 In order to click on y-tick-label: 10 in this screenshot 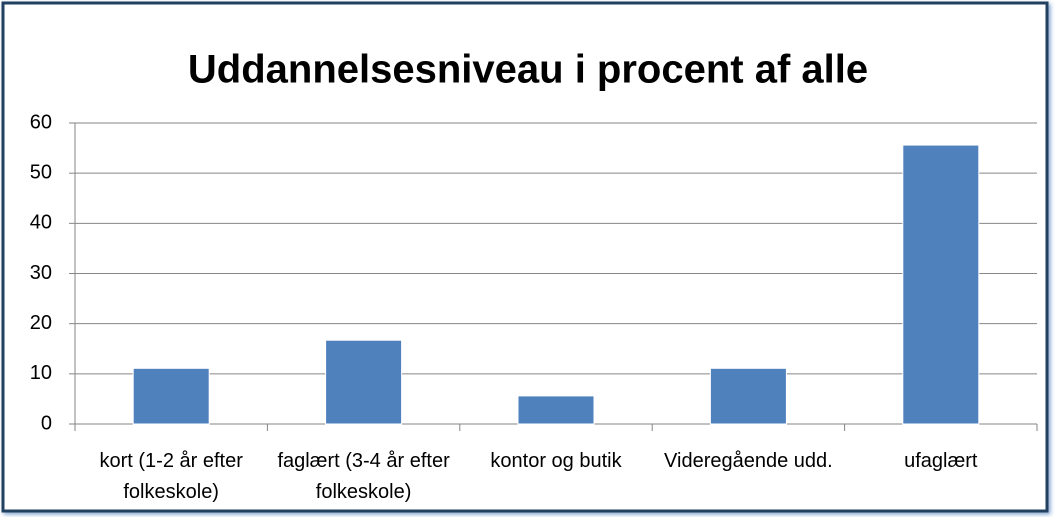, I will do `click(41, 373)`.